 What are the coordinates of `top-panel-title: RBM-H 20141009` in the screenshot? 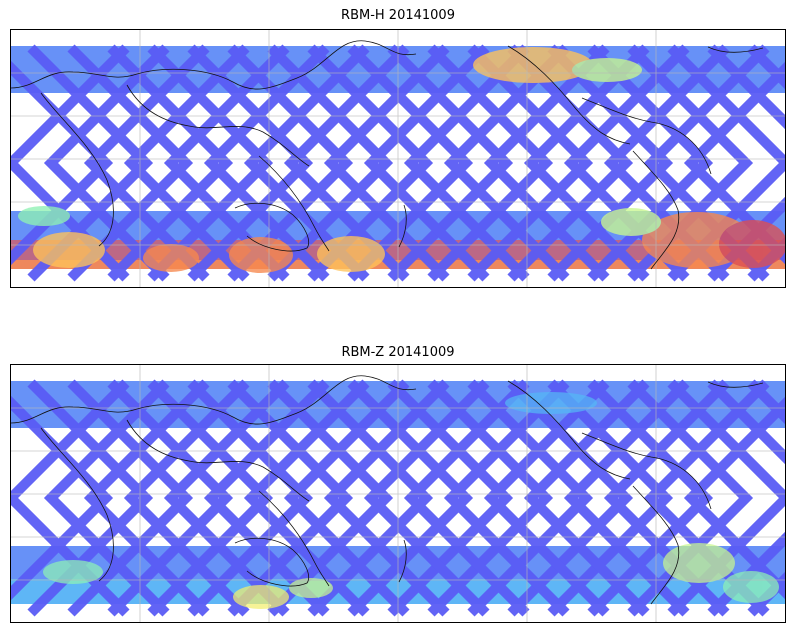 It's located at (398, 15).